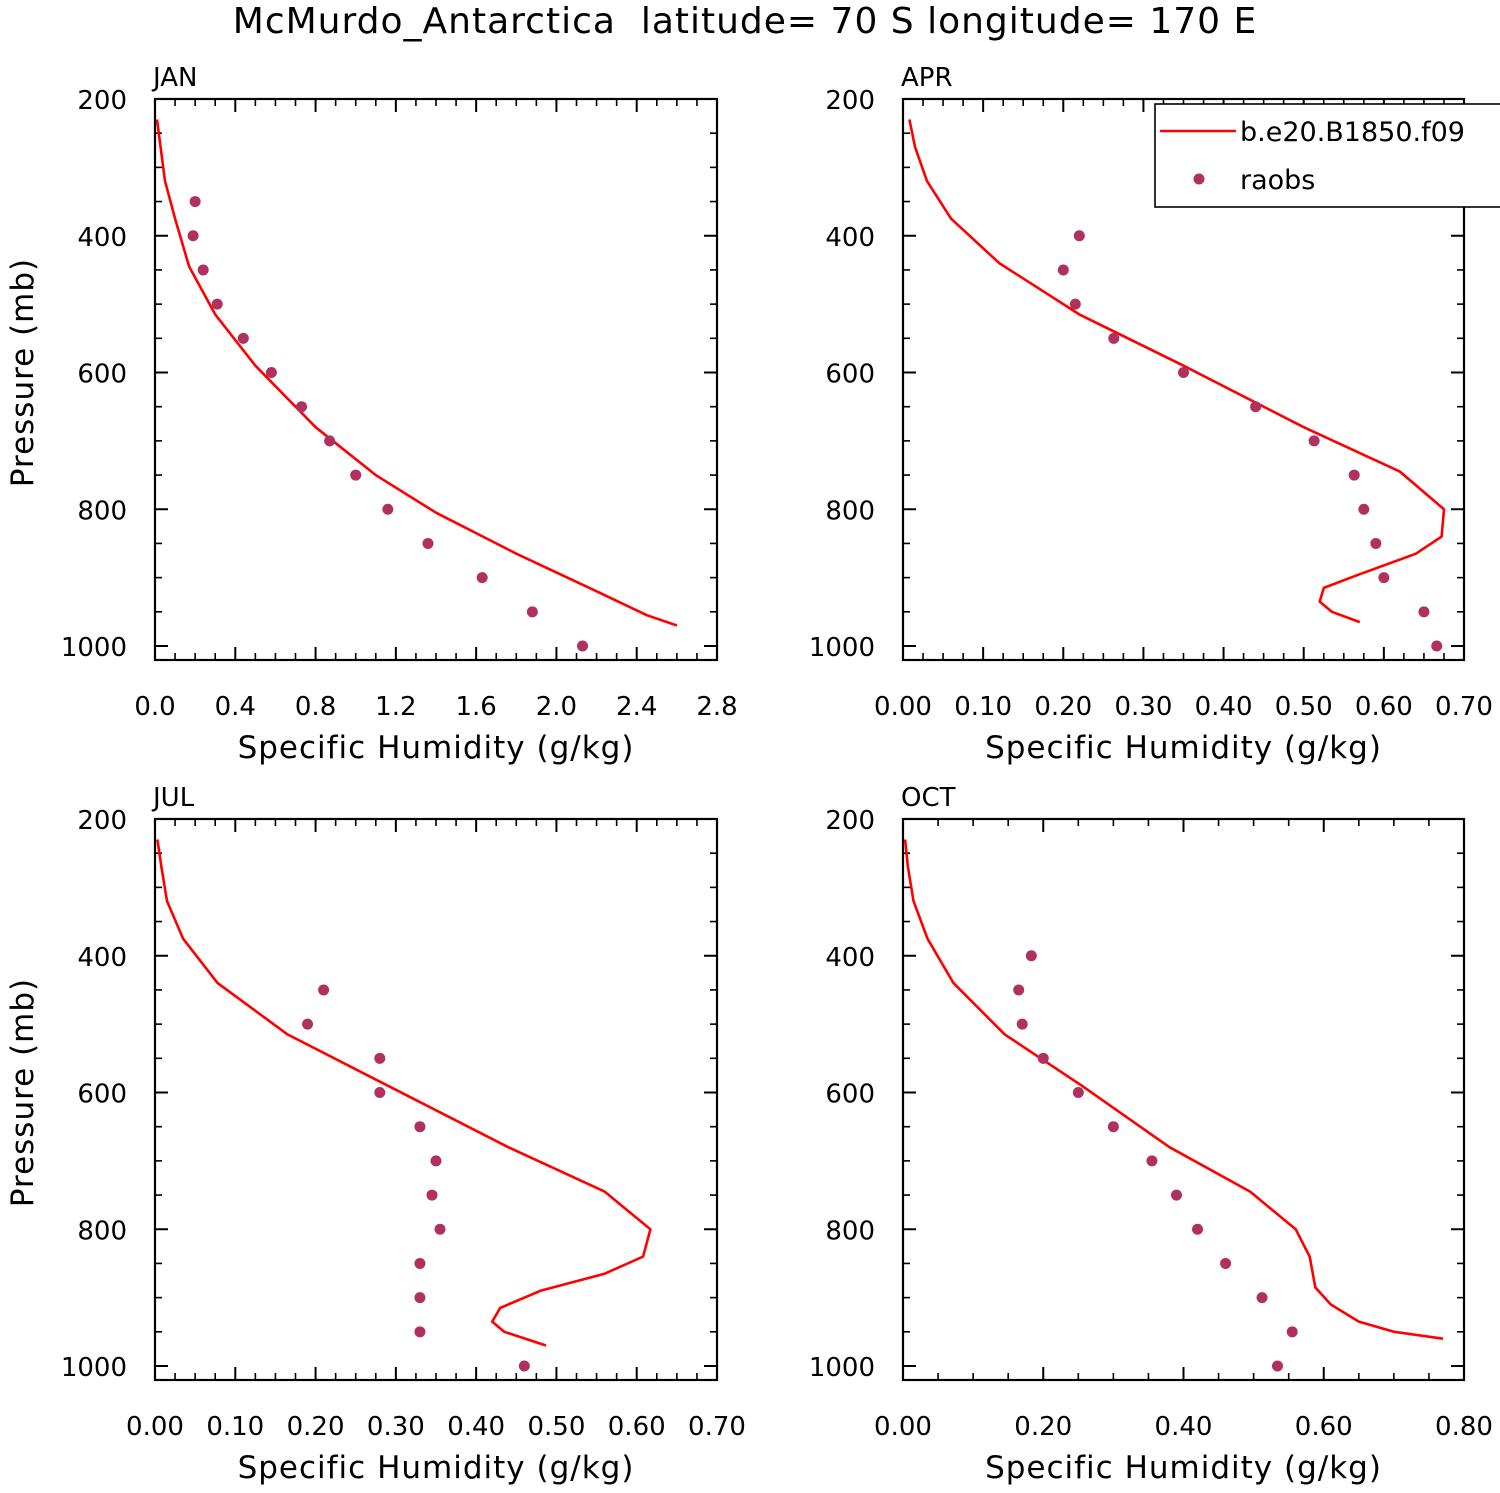  Describe the element at coordinates (23, 372) in the screenshot. I see `y-axis-title: Pressure (mb)` at that location.